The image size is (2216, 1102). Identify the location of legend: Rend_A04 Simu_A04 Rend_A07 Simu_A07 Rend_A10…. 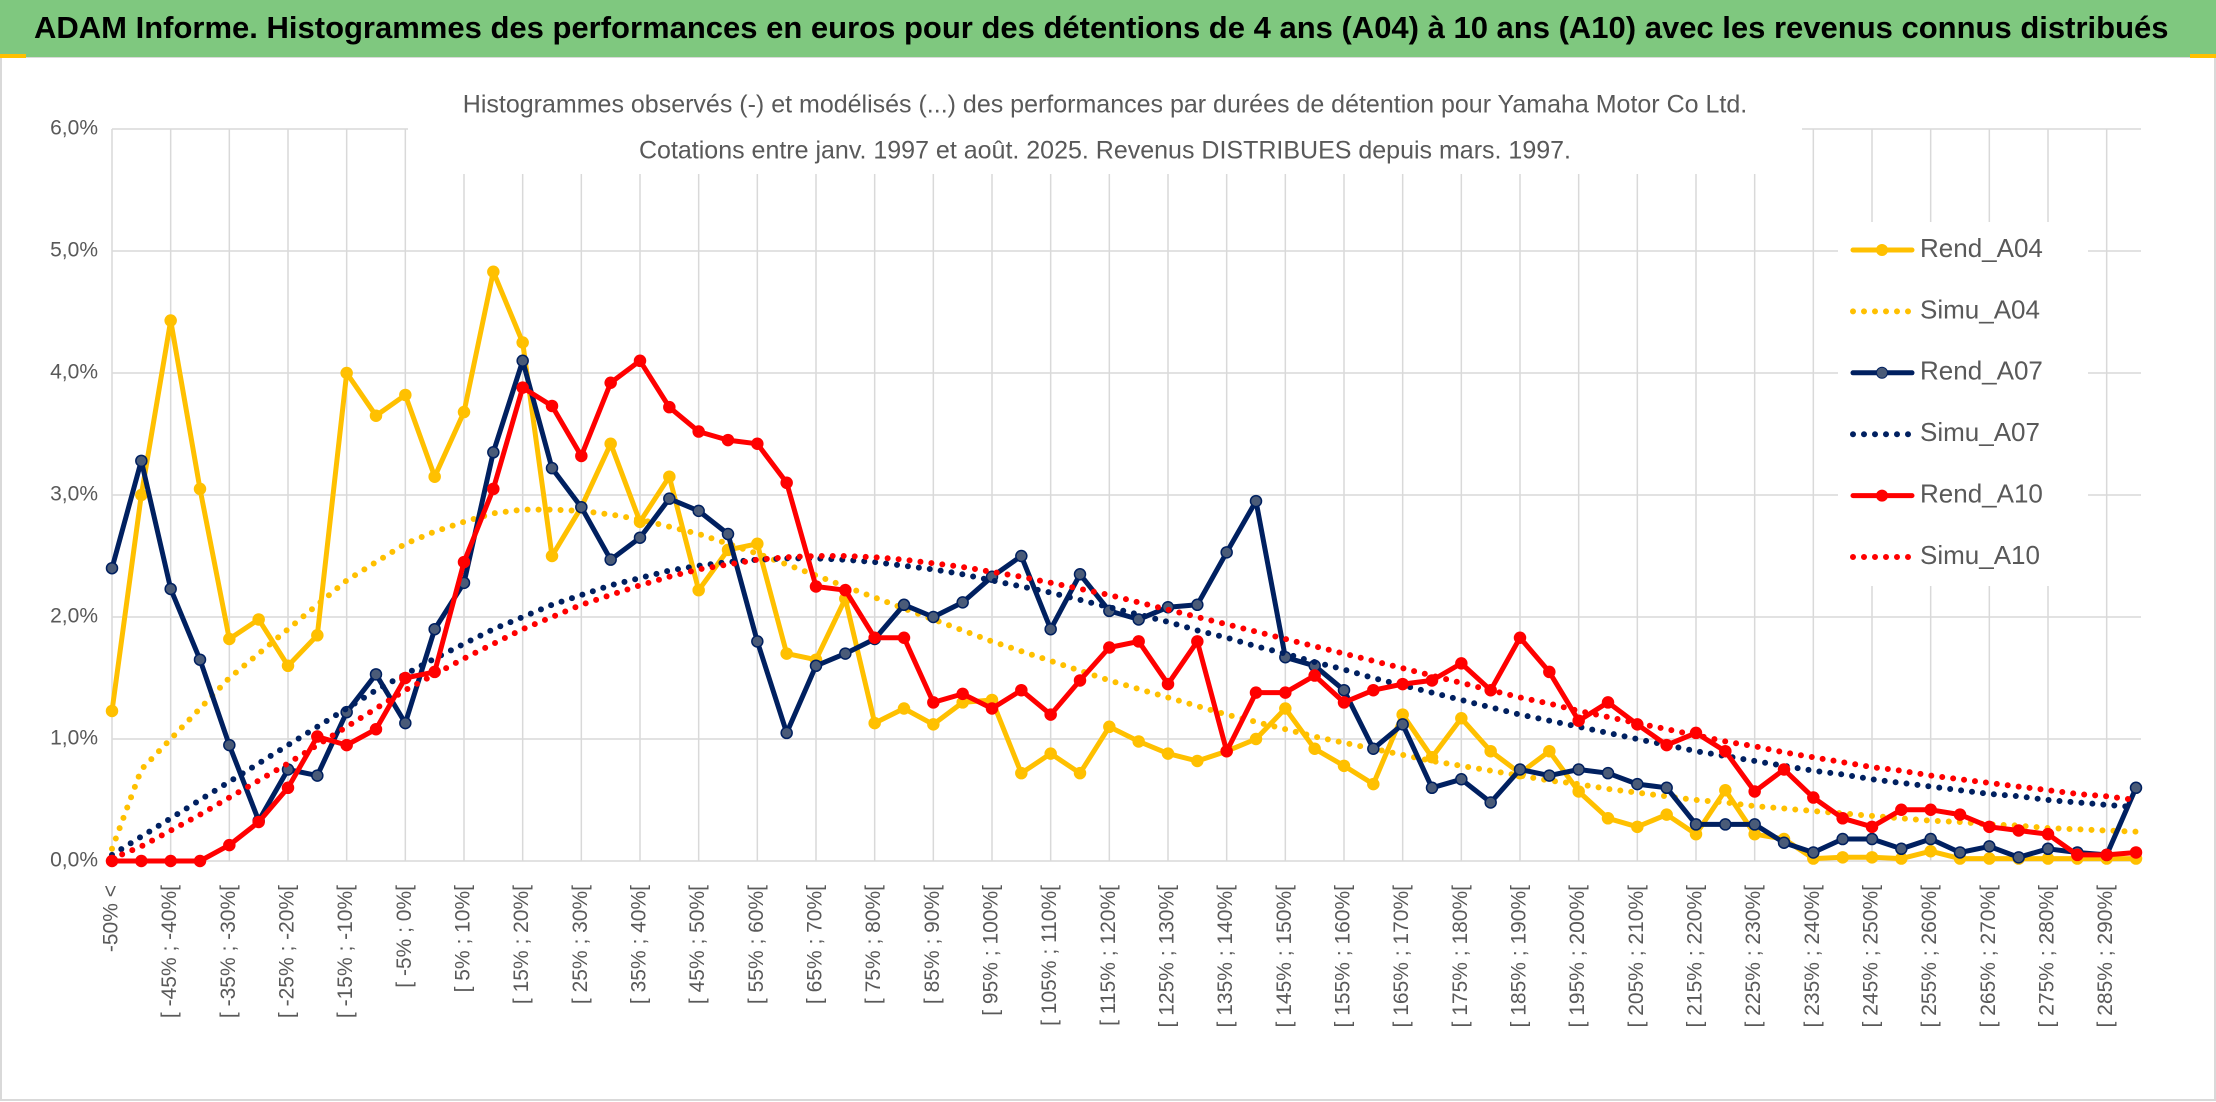
(1963, 404).